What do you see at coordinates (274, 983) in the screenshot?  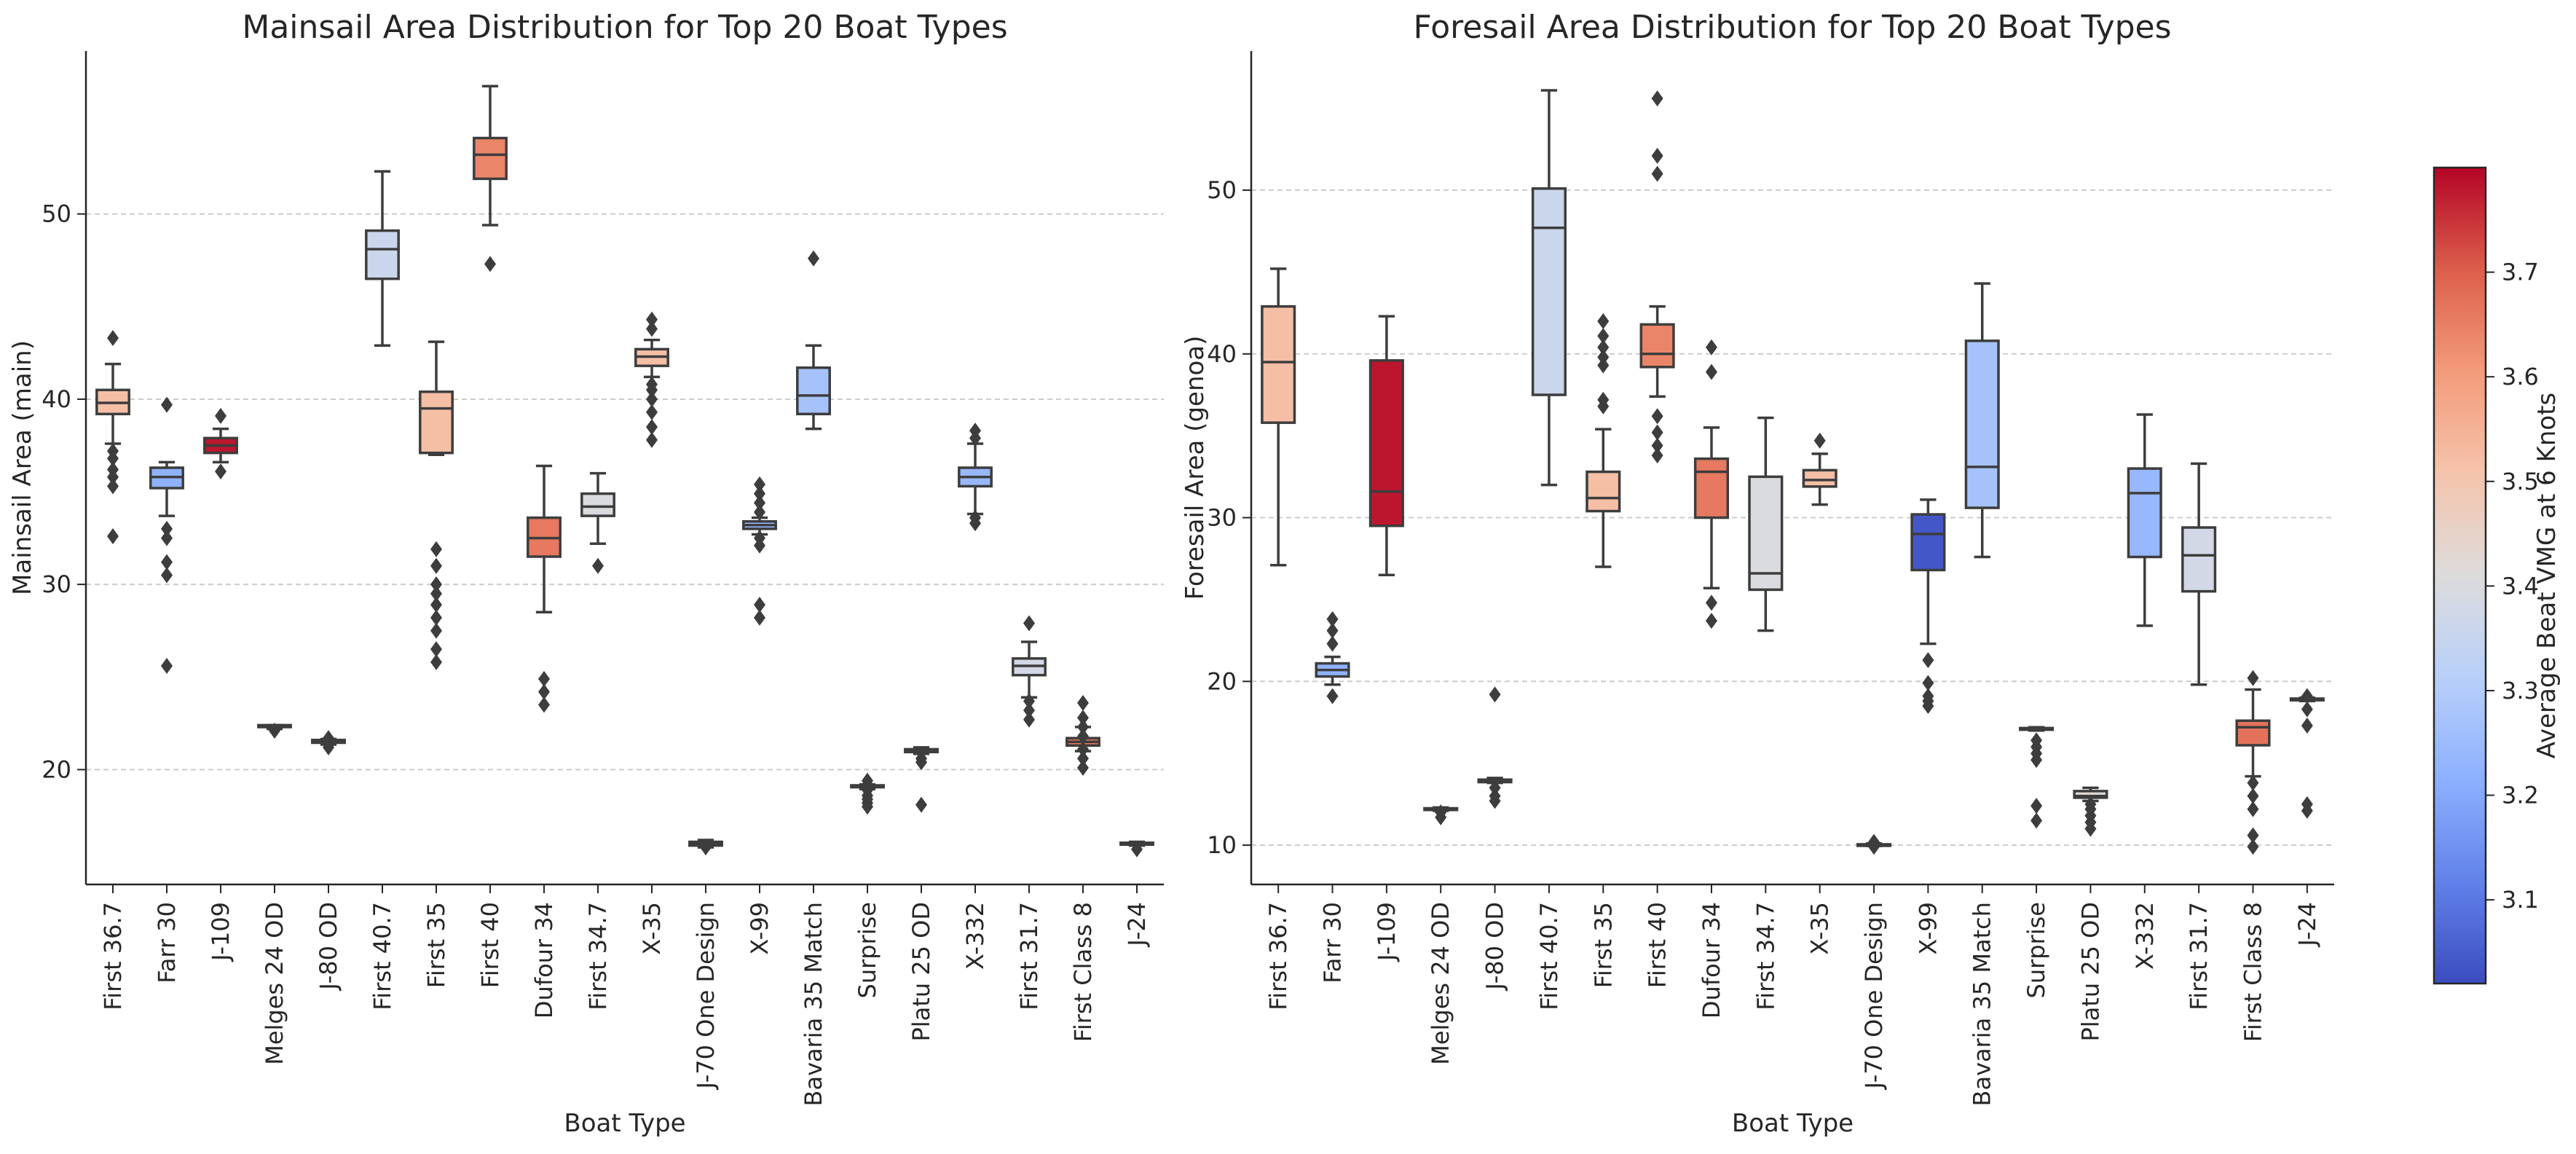 I see `x-tick-label: Melges 24 OD` at bounding box center [274, 983].